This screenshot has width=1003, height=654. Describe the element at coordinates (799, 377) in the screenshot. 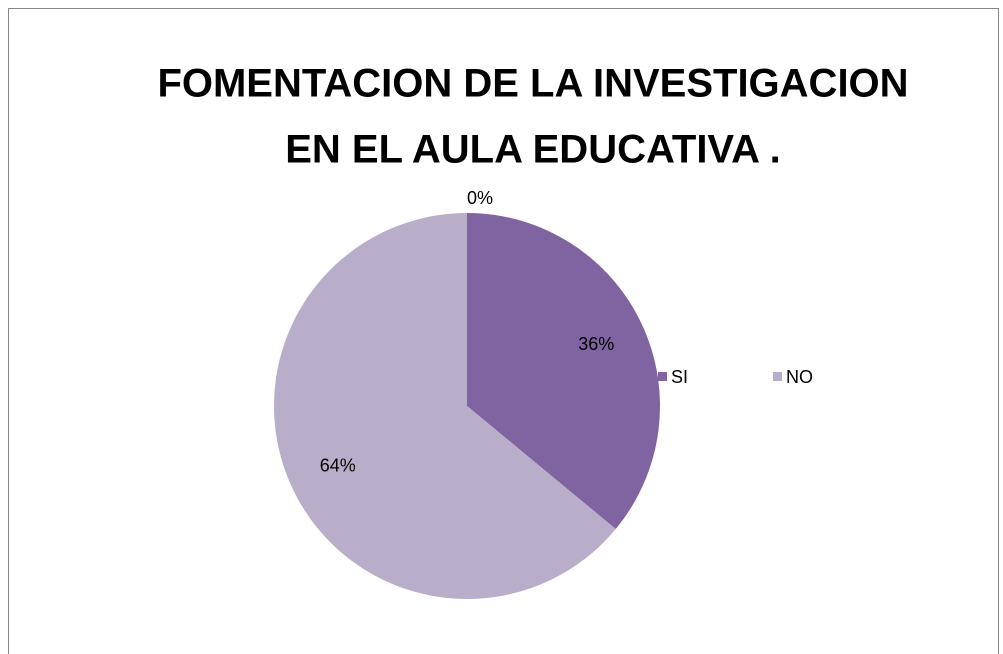

I see `legend-label: NO` at that location.